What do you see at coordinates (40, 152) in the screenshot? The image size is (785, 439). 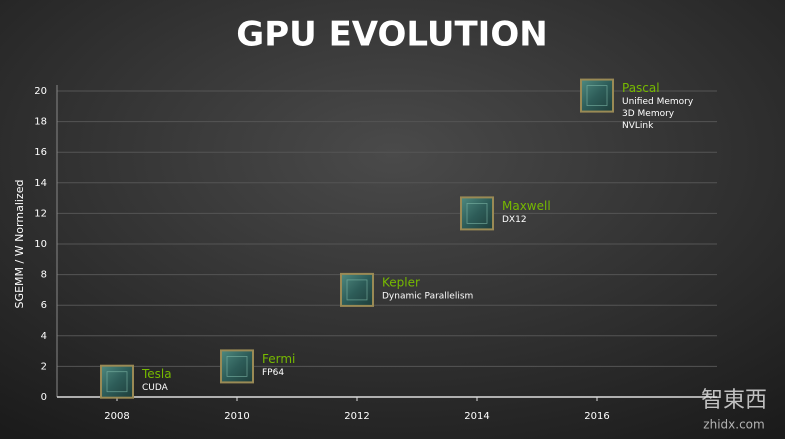 I see `y-tick-label: 16` at bounding box center [40, 152].